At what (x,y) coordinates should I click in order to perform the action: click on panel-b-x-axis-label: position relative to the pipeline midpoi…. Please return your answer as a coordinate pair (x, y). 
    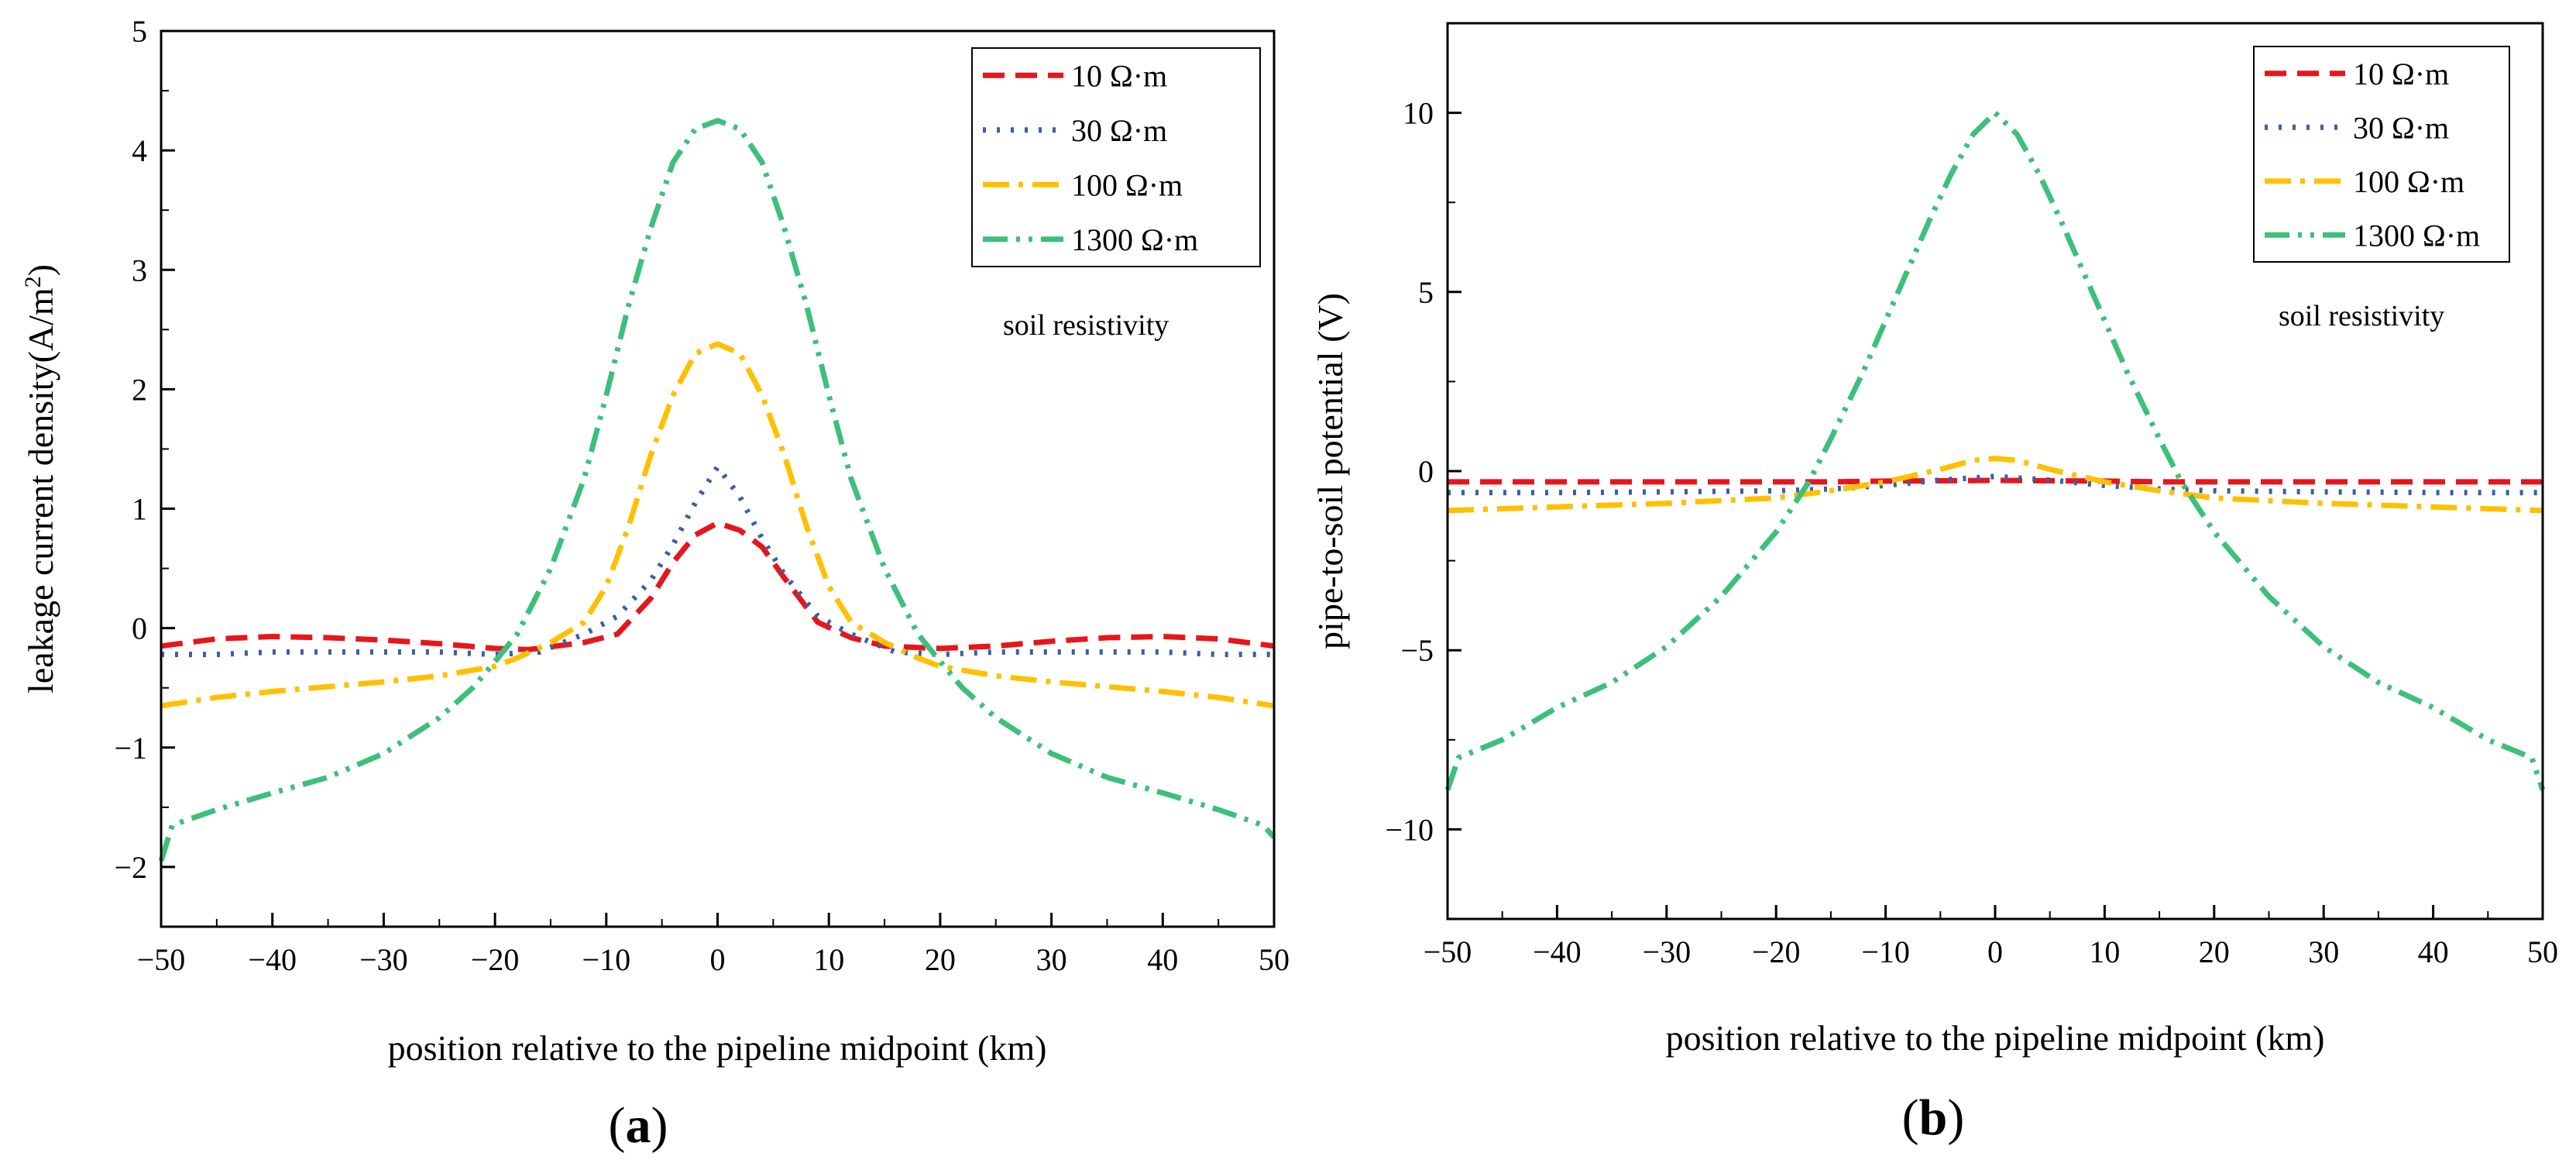
    Looking at the image, I should click on (1995, 1038).